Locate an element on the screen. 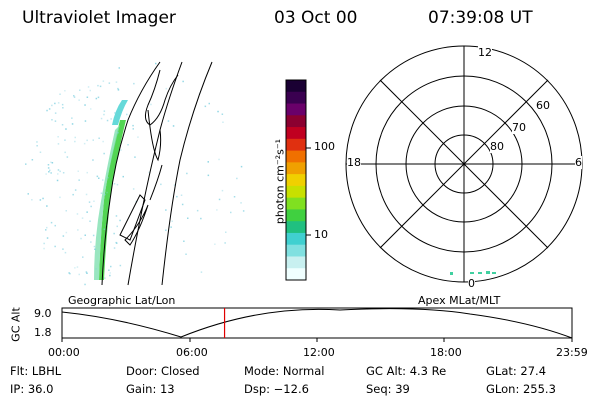 Image resolution: width=600 pixels, height=400 pixels. instrument-title: Ultraviolet Imager is located at coordinates (99, 18).